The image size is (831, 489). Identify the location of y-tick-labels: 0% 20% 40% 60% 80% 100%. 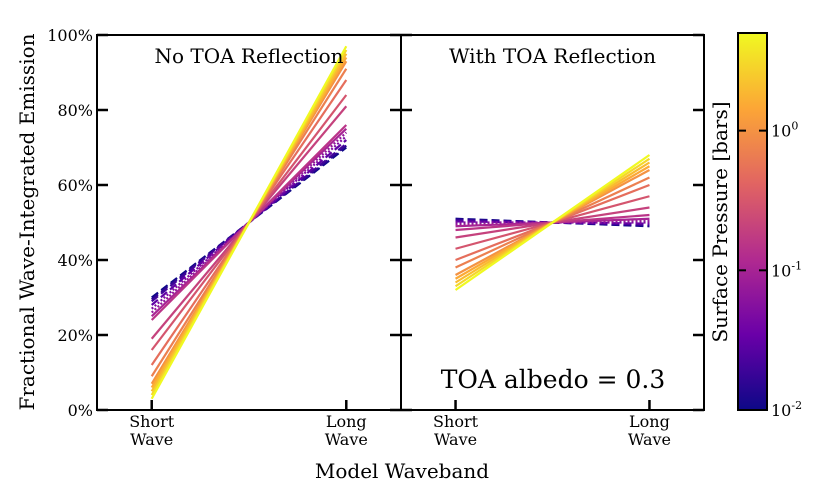
(70, 223).